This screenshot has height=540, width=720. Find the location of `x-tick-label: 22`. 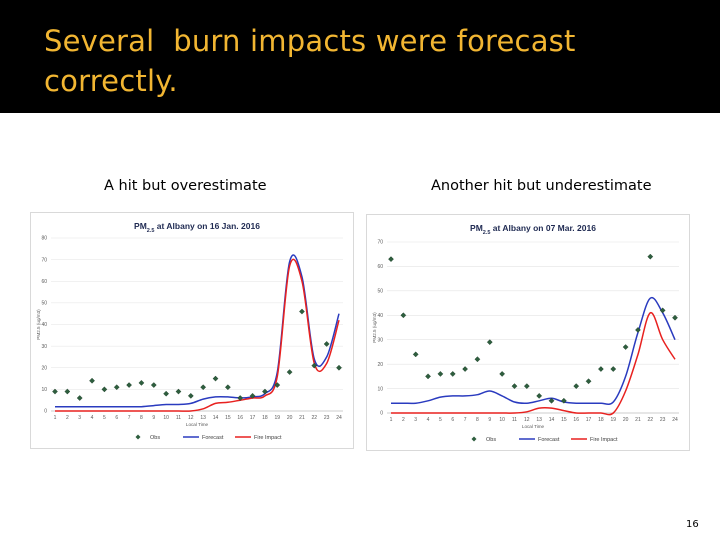

x-tick-label: 22 is located at coordinates (315, 418).